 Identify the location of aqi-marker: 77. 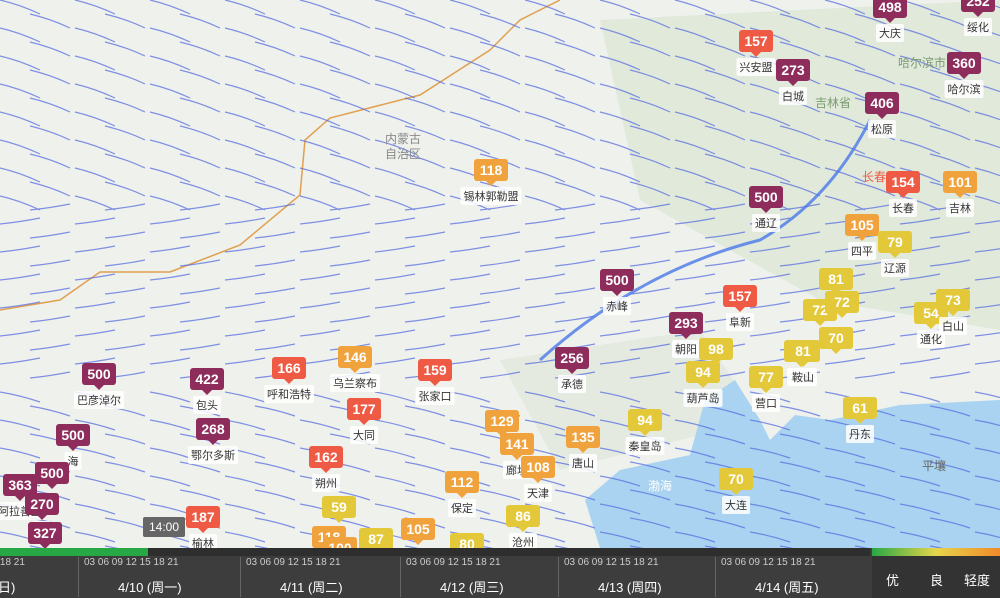
(766, 379).